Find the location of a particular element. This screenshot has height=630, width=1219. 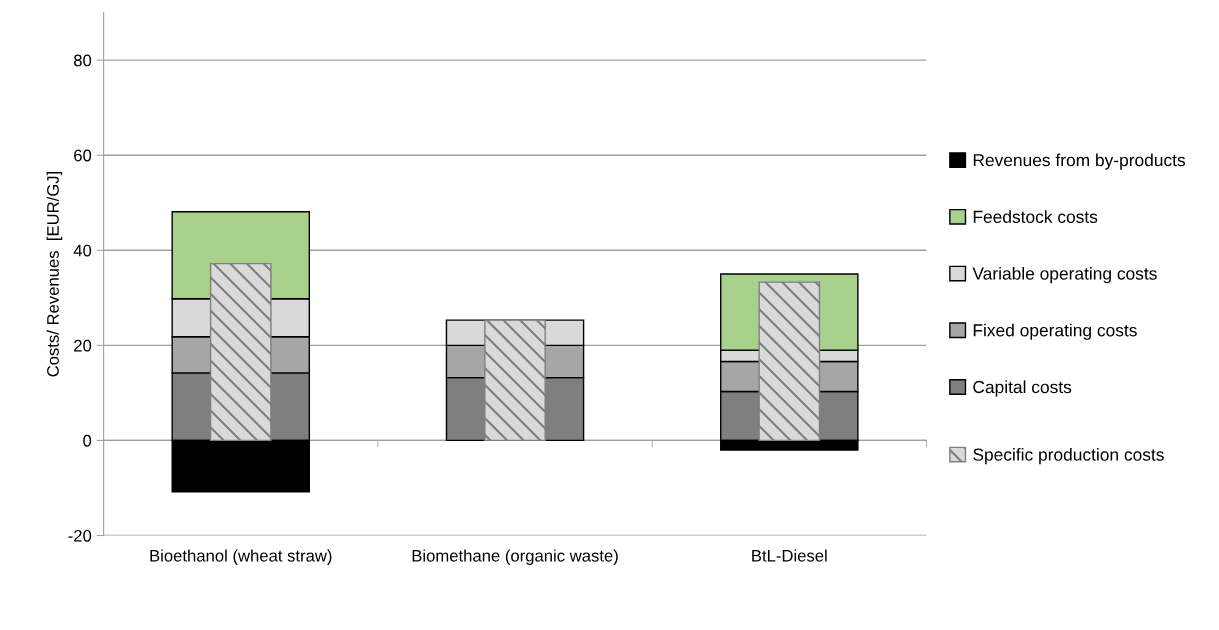

legend-label: Fixed operating costs is located at coordinates (1055, 331).